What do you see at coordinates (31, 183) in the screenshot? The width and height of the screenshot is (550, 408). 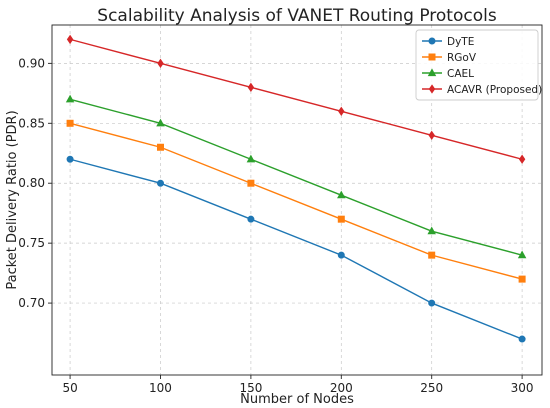 I see `y-tick-label: 0.80` at bounding box center [31, 183].